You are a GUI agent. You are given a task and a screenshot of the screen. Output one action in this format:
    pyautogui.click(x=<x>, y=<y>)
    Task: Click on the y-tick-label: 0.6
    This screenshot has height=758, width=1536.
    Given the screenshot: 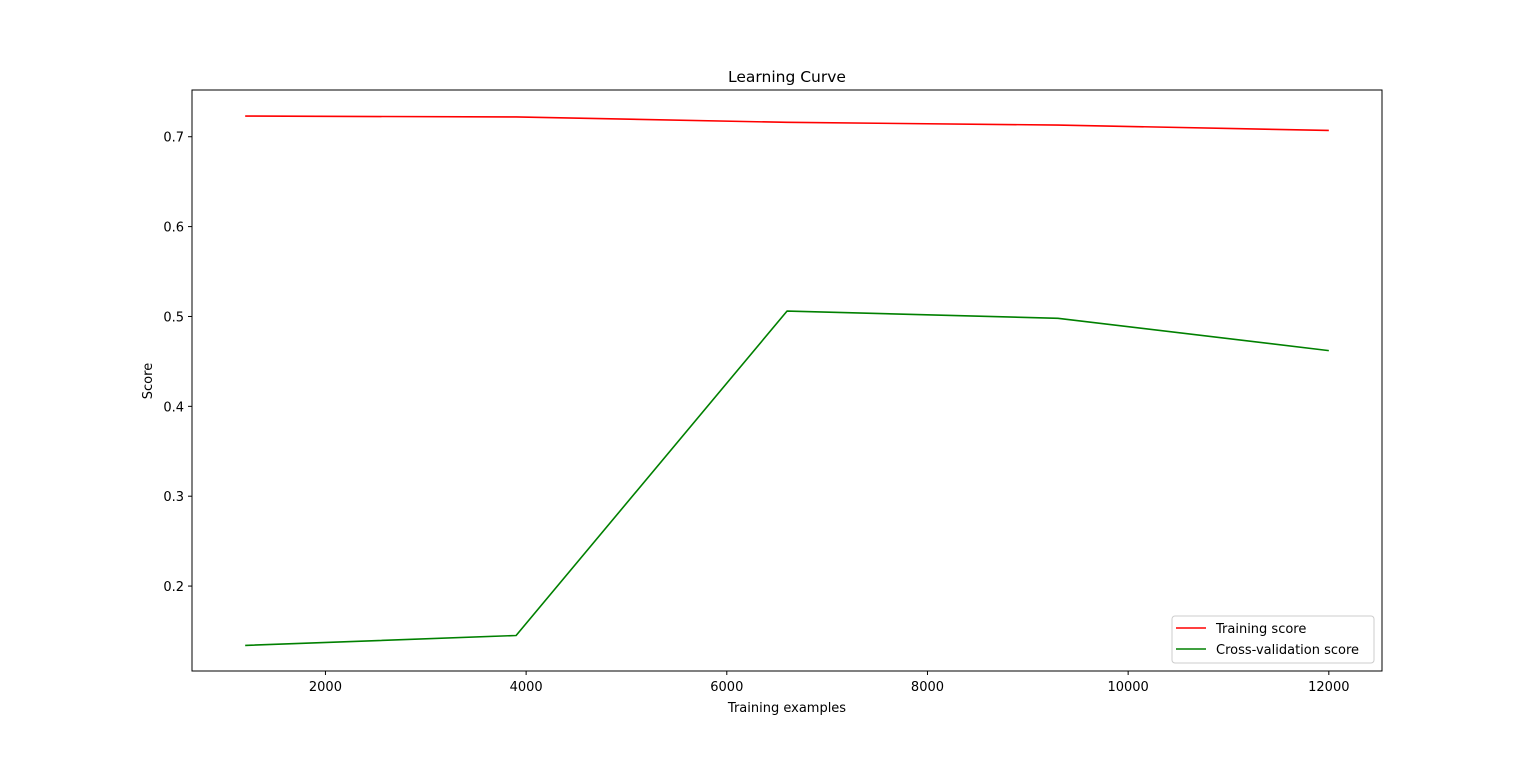 What is the action you would take?
    pyautogui.click(x=173, y=228)
    